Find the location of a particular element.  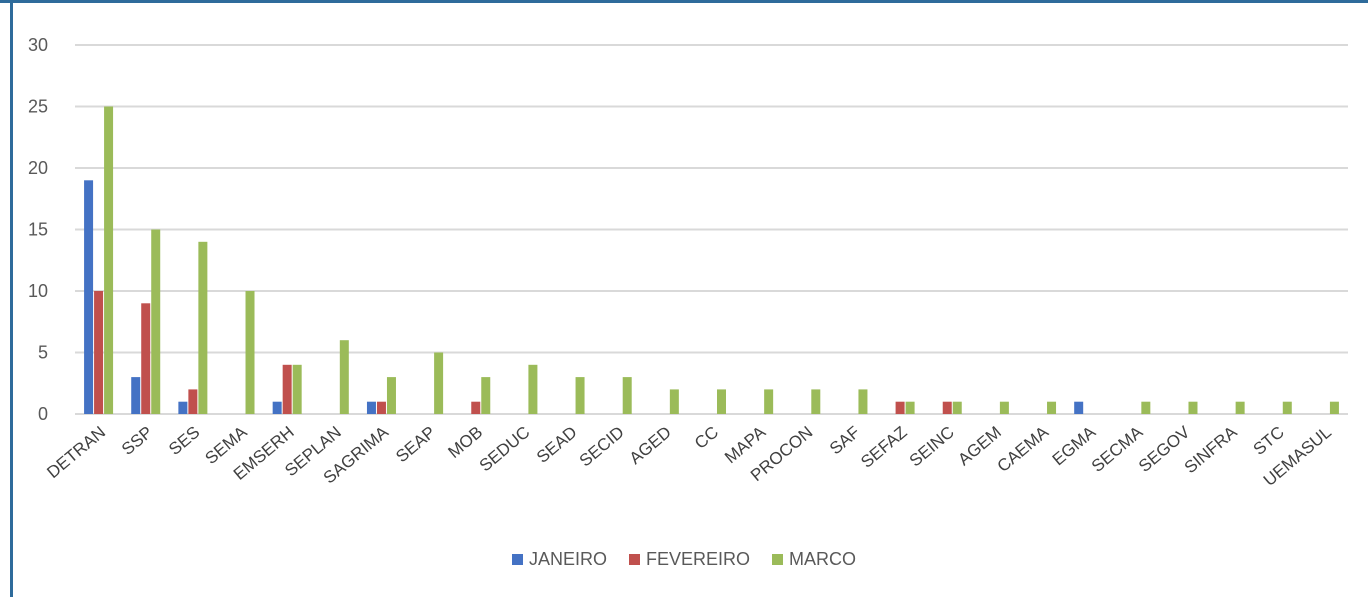

bar-marco-stc is located at coordinates (1287, 407).